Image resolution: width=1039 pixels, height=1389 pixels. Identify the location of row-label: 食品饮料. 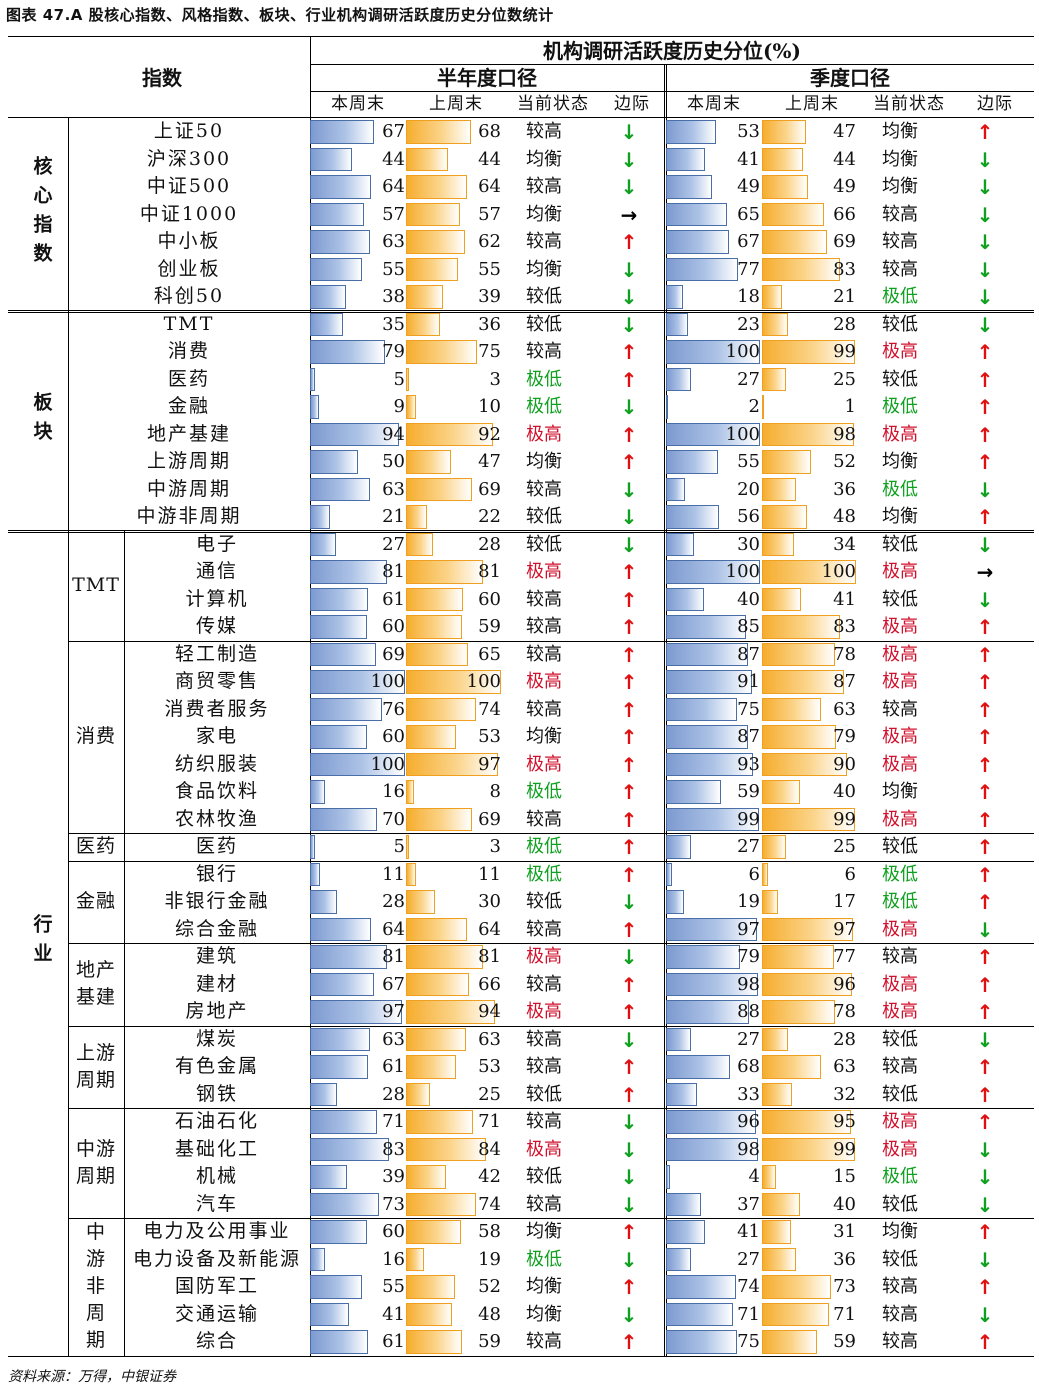
(216, 791).